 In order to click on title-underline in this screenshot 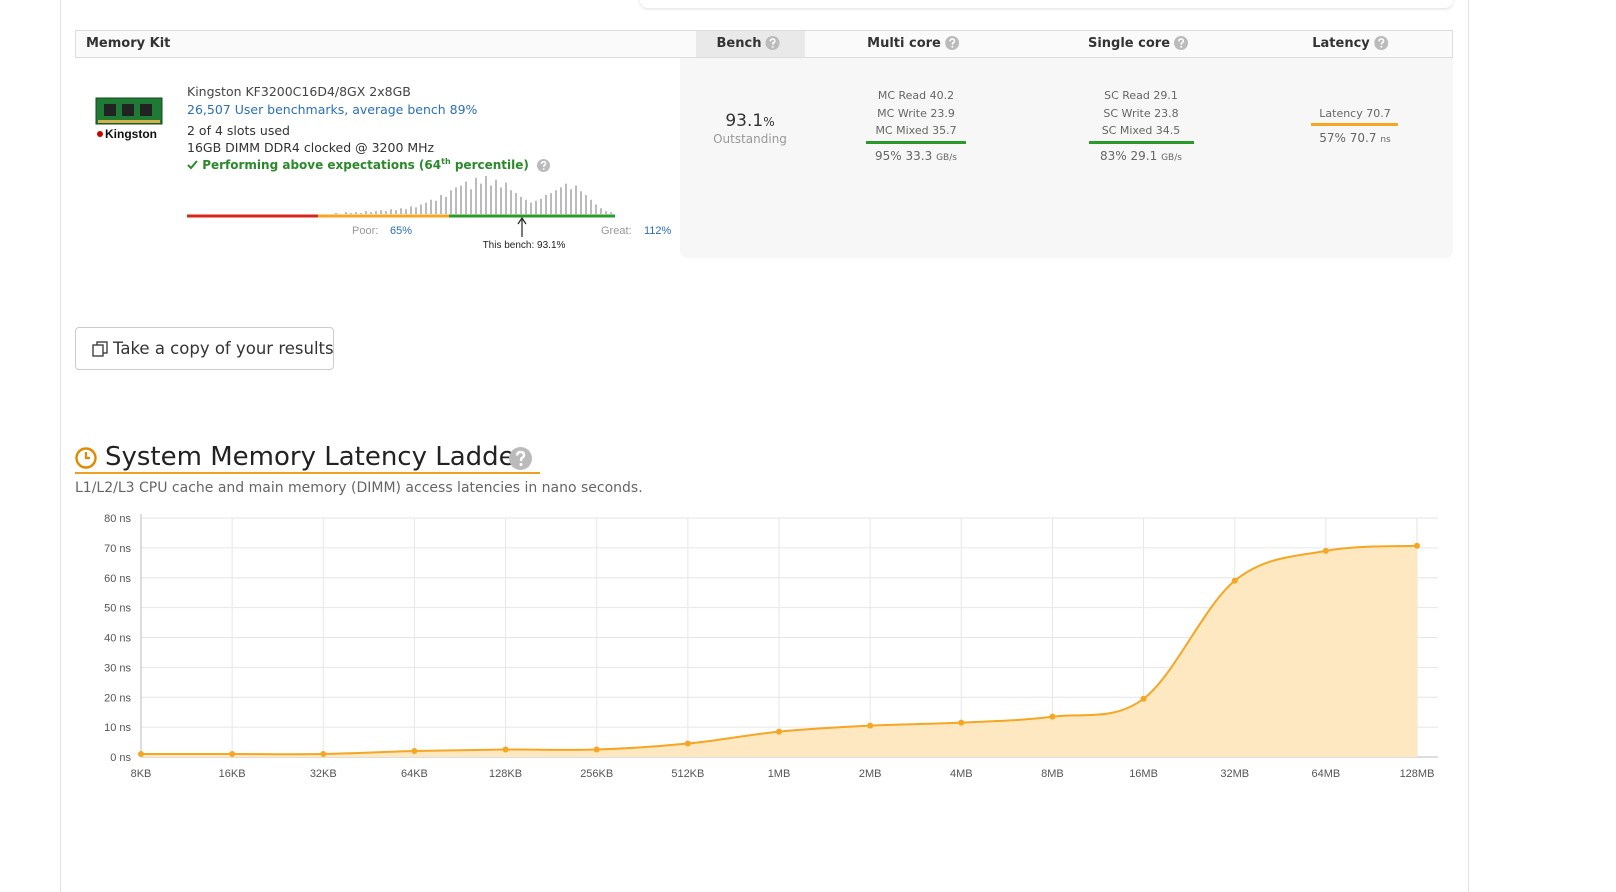, I will do `click(307, 473)`.